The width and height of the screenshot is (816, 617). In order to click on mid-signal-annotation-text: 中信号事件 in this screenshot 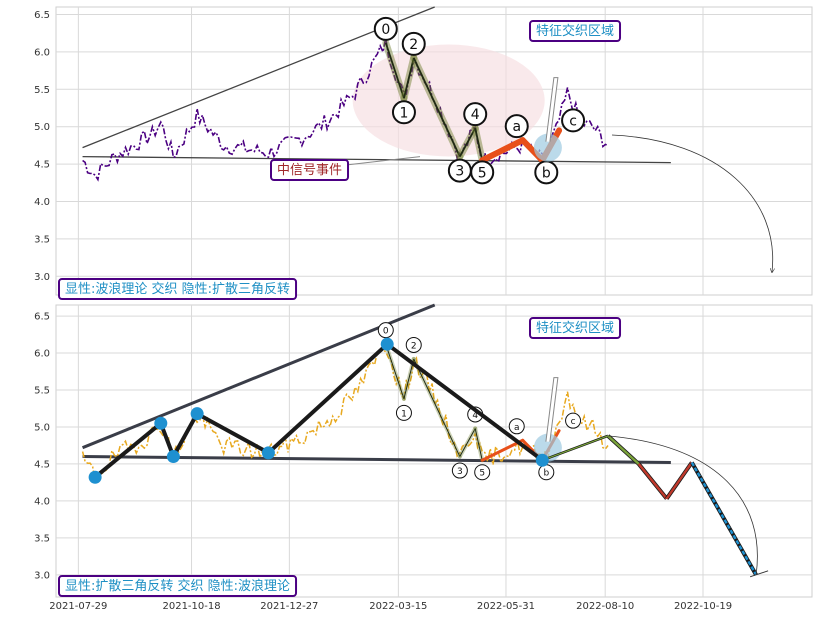, I will do `click(309, 170)`.